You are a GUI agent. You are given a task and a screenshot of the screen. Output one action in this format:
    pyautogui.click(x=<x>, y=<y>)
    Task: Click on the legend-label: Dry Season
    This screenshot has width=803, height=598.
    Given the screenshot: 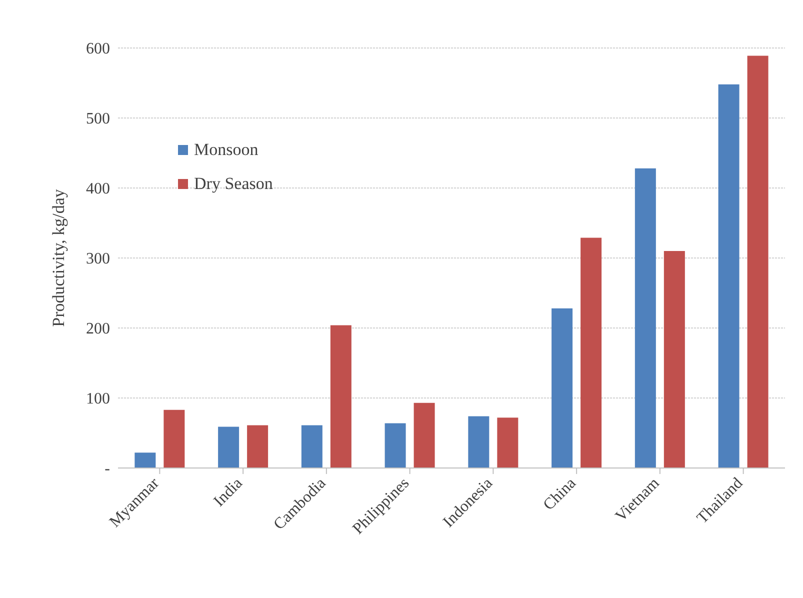 What is the action you would take?
    pyautogui.click(x=233, y=184)
    